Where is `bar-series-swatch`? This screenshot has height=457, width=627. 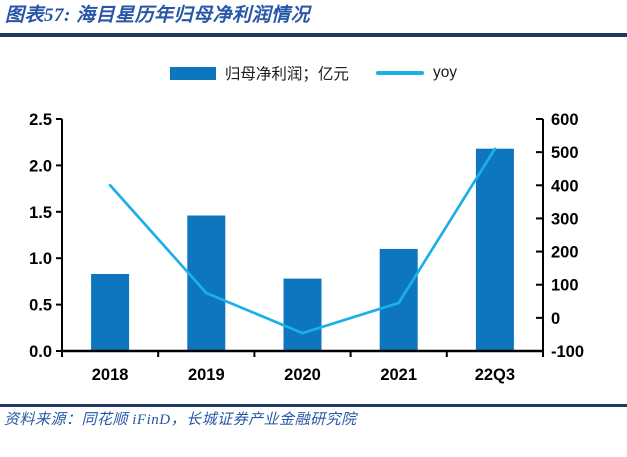
bar-series-swatch is located at coordinates (192, 73).